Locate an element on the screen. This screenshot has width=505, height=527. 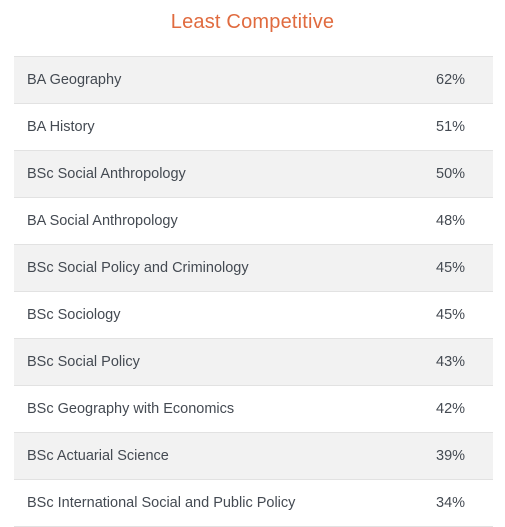
table-title: Least Competitive is located at coordinates (252, 22).